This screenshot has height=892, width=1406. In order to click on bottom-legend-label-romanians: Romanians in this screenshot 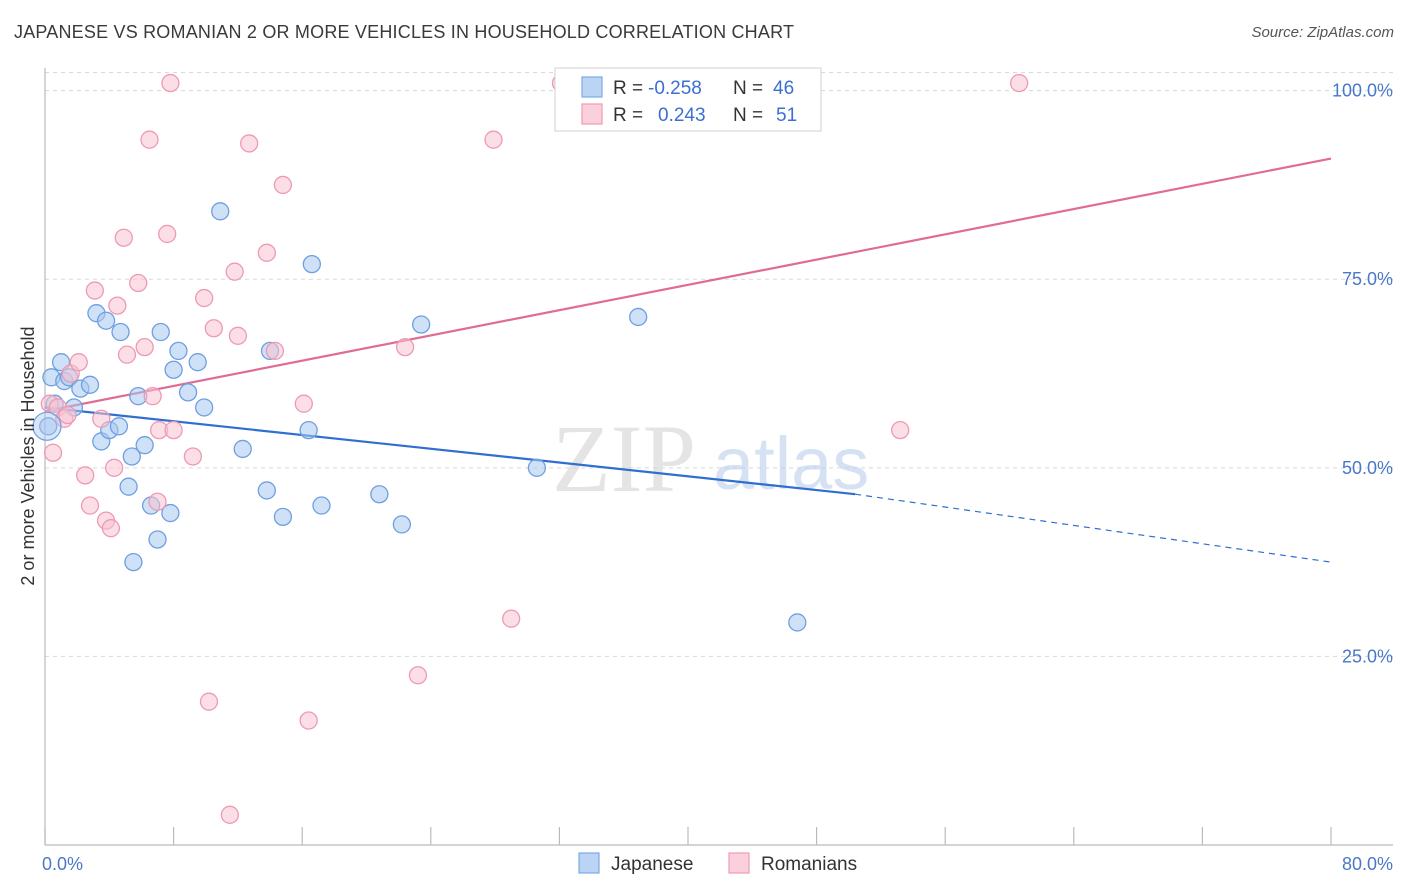, I will do `click(809, 864)`.